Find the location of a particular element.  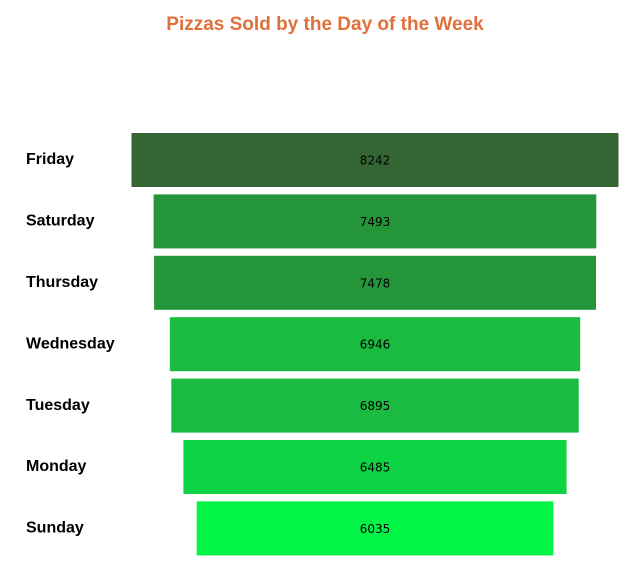

data-label-friday: 8242 is located at coordinates (375, 161).